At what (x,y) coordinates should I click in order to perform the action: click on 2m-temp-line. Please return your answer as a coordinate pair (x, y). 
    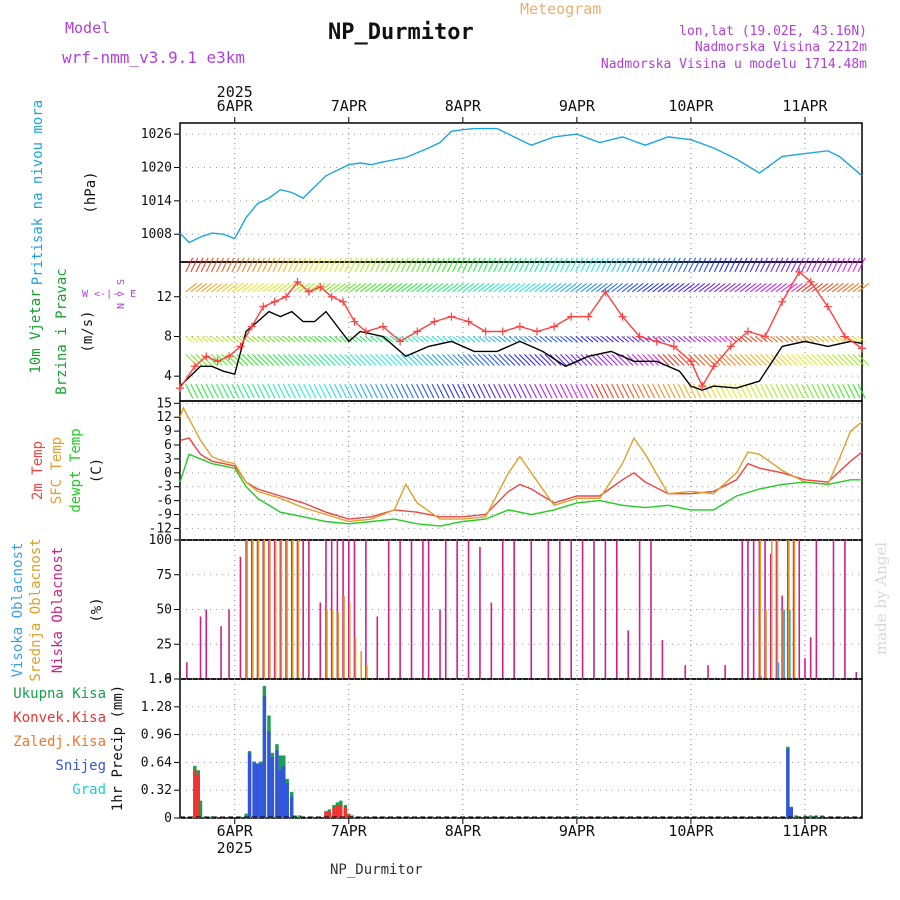
    Looking at the image, I should click on (521, 478).